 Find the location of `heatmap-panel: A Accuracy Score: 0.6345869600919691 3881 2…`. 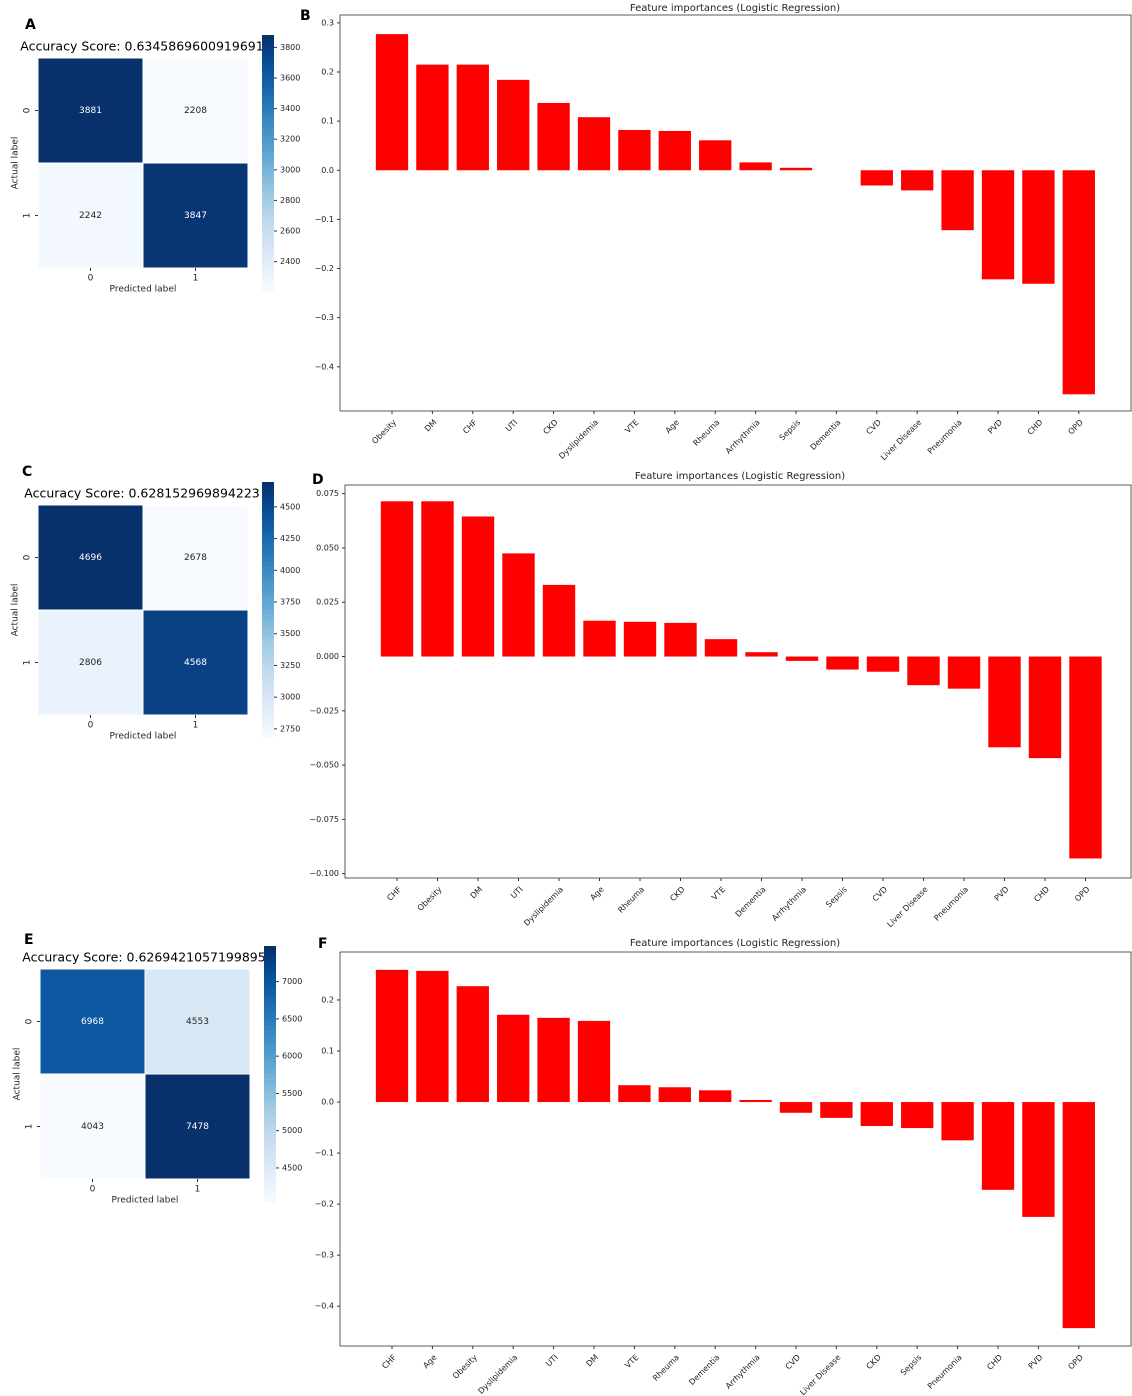

heatmap-panel: A Accuracy Score: 0.6345869600919691 3881 2… is located at coordinates (156, 156).